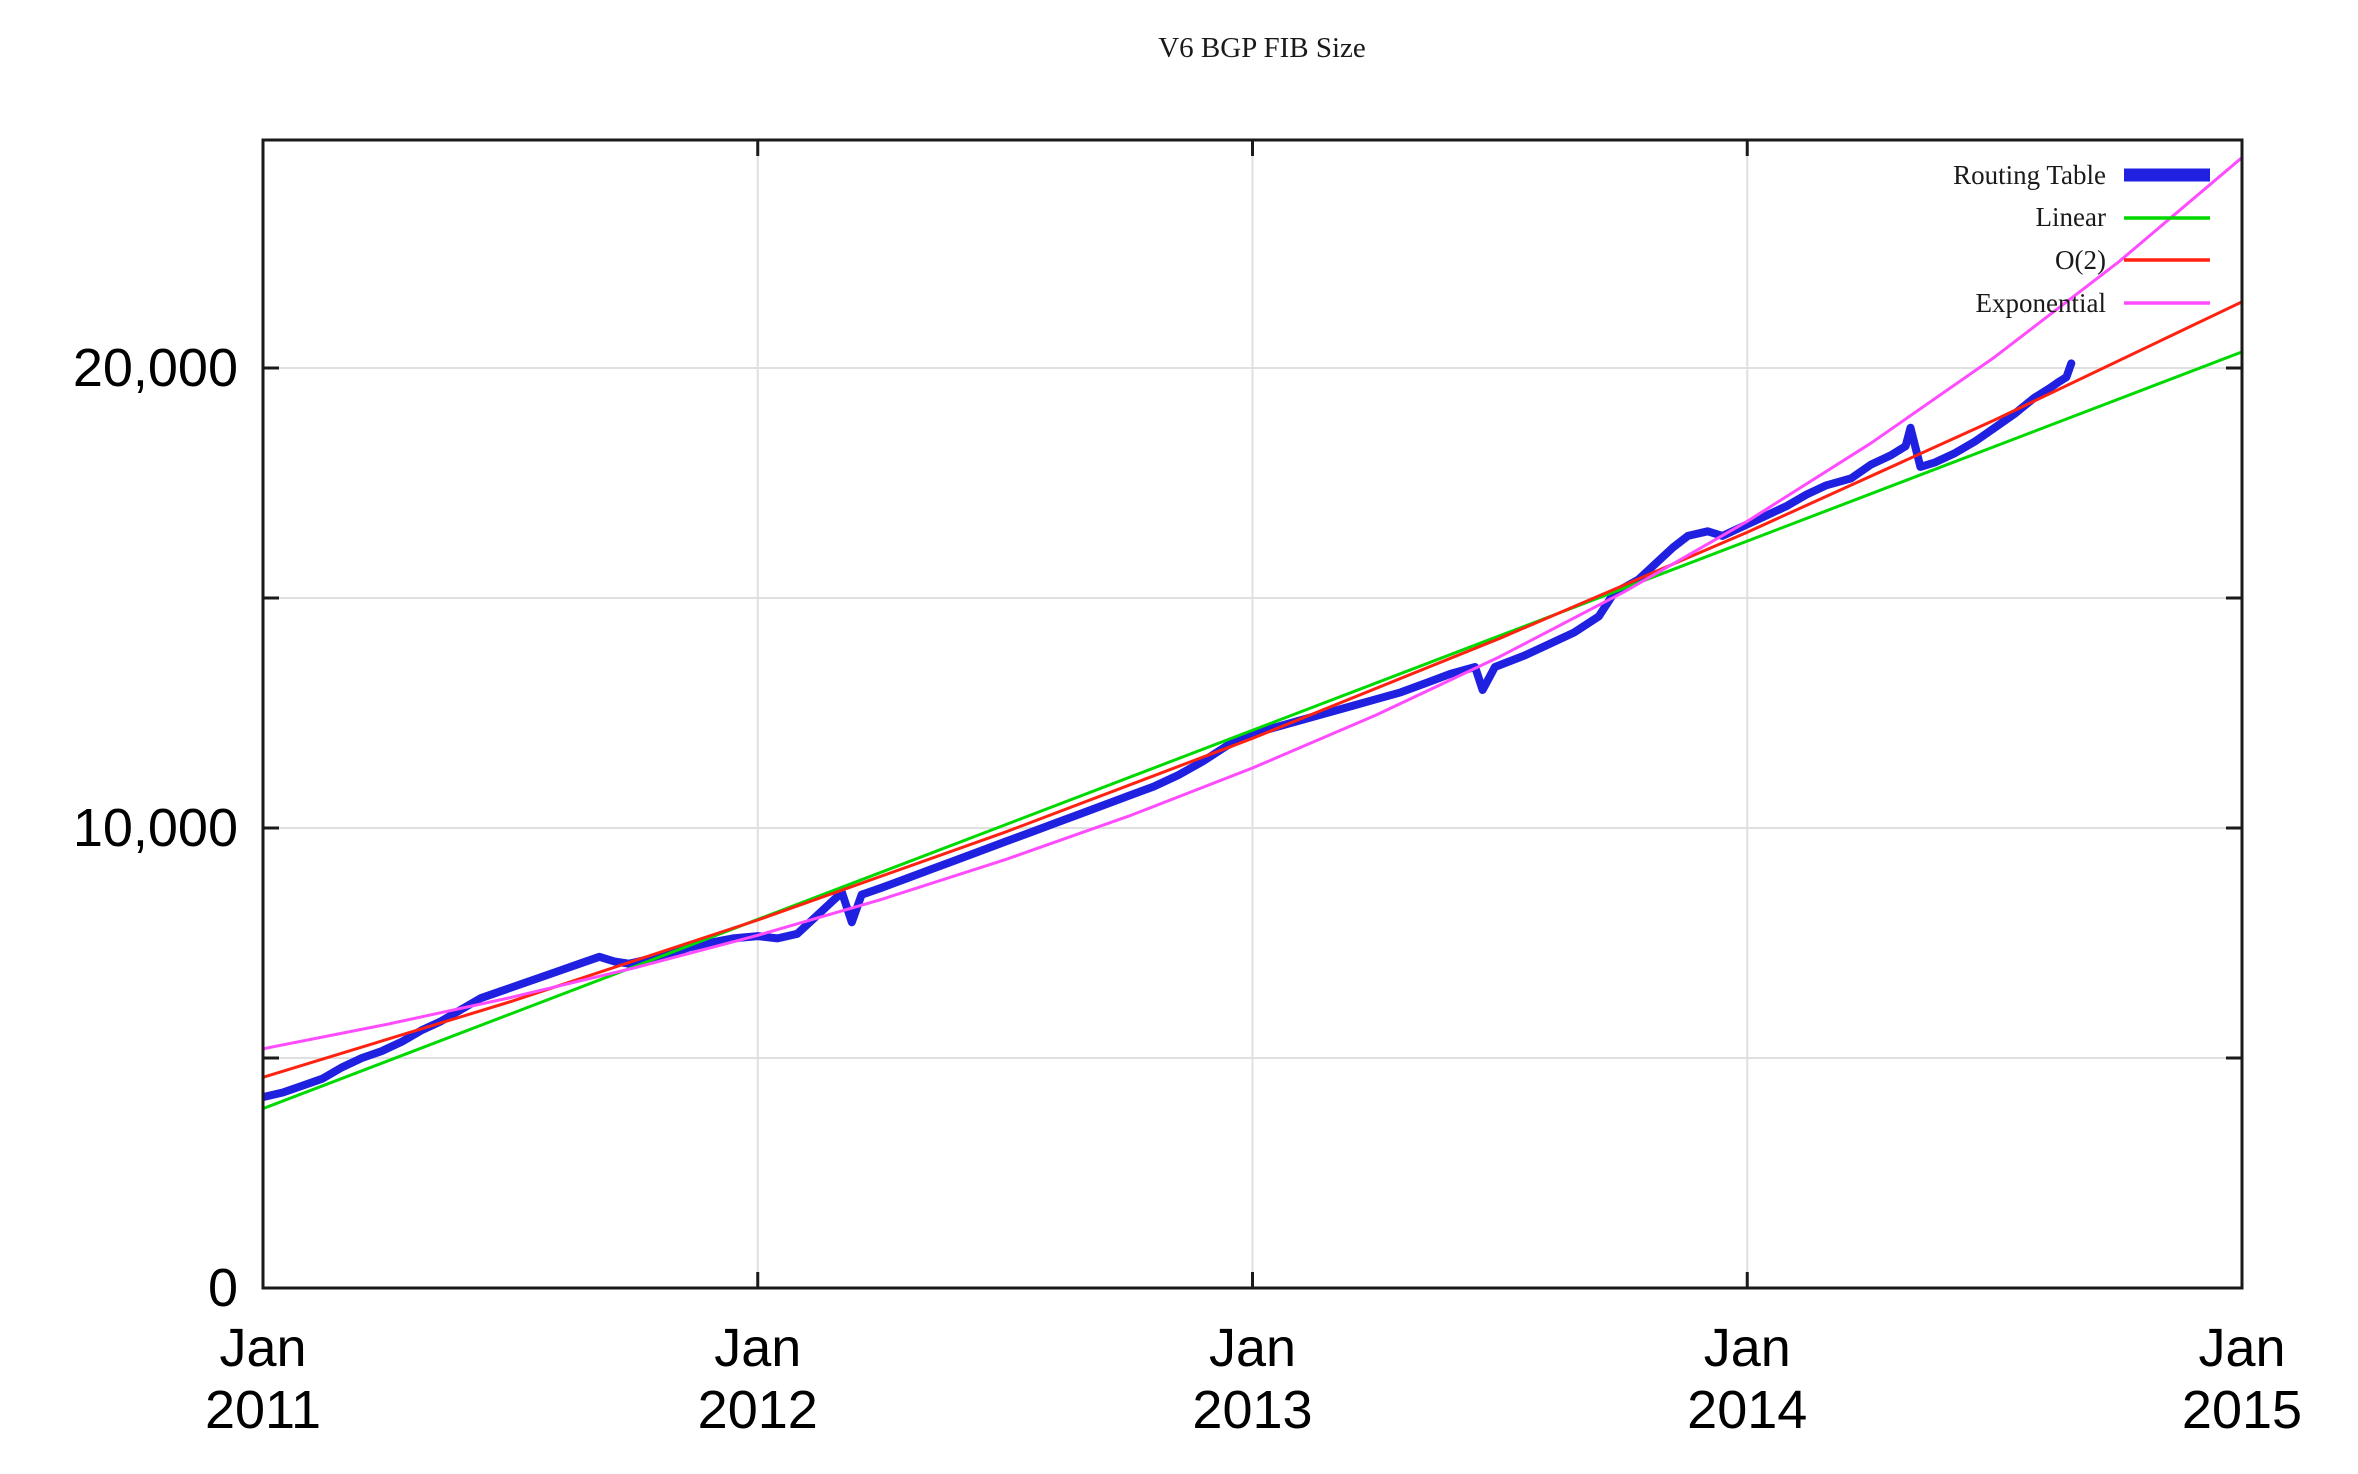 The height and width of the screenshot is (1474, 2358). I want to click on legend-item-routing-table: Routing Table, so click(2006, 175).